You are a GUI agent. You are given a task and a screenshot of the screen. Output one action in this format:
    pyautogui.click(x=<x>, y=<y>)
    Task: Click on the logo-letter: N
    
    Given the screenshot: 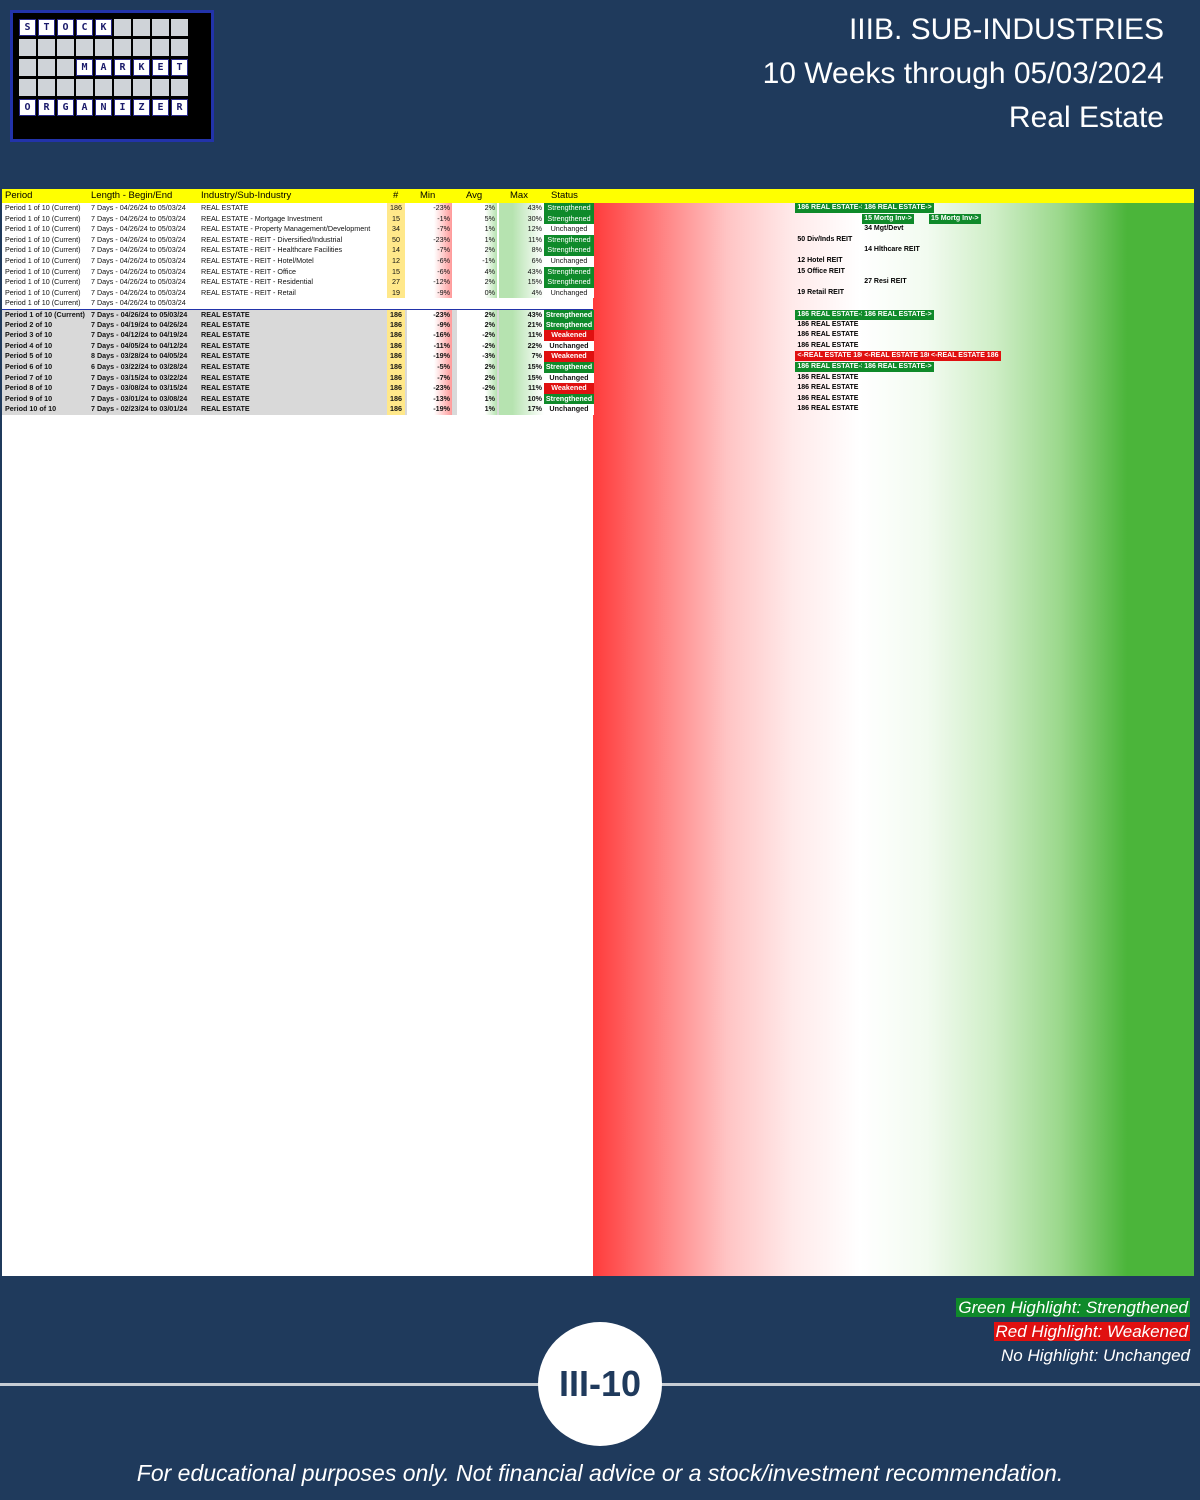 What is the action you would take?
    pyautogui.click(x=103, y=107)
    